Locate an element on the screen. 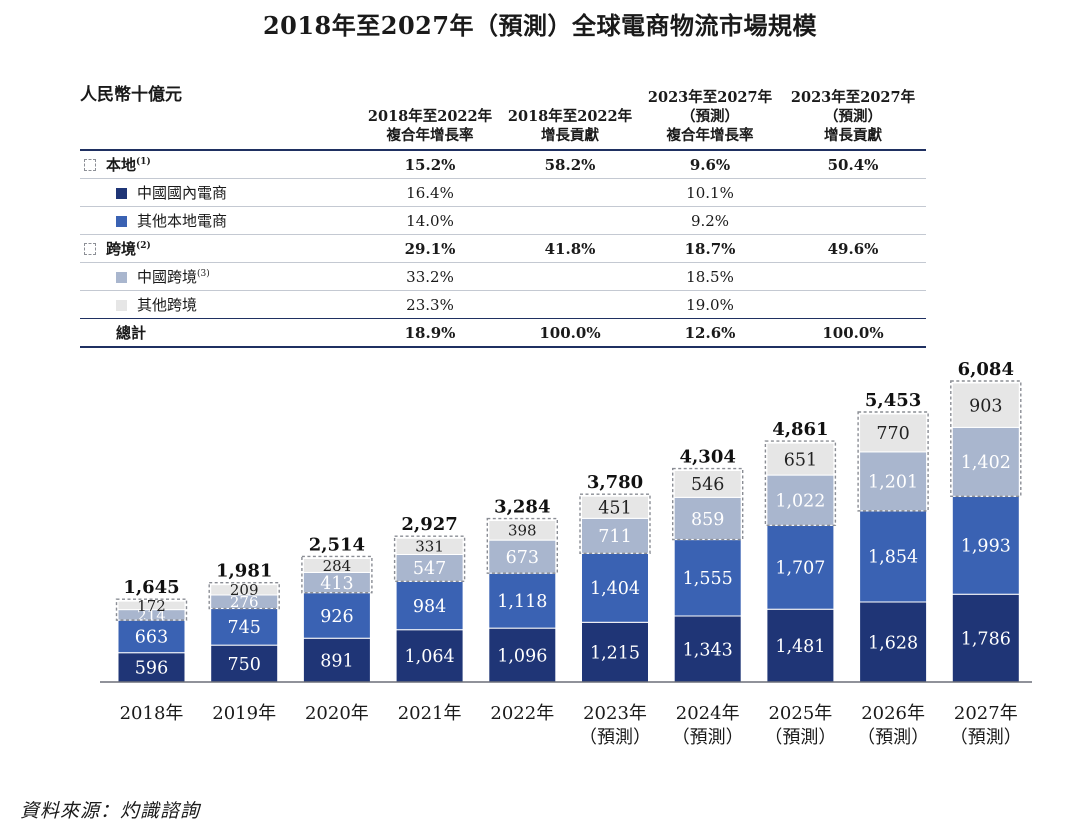 This screenshot has height=837, width=1080. value-cell: 19.0% is located at coordinates (710, 304).